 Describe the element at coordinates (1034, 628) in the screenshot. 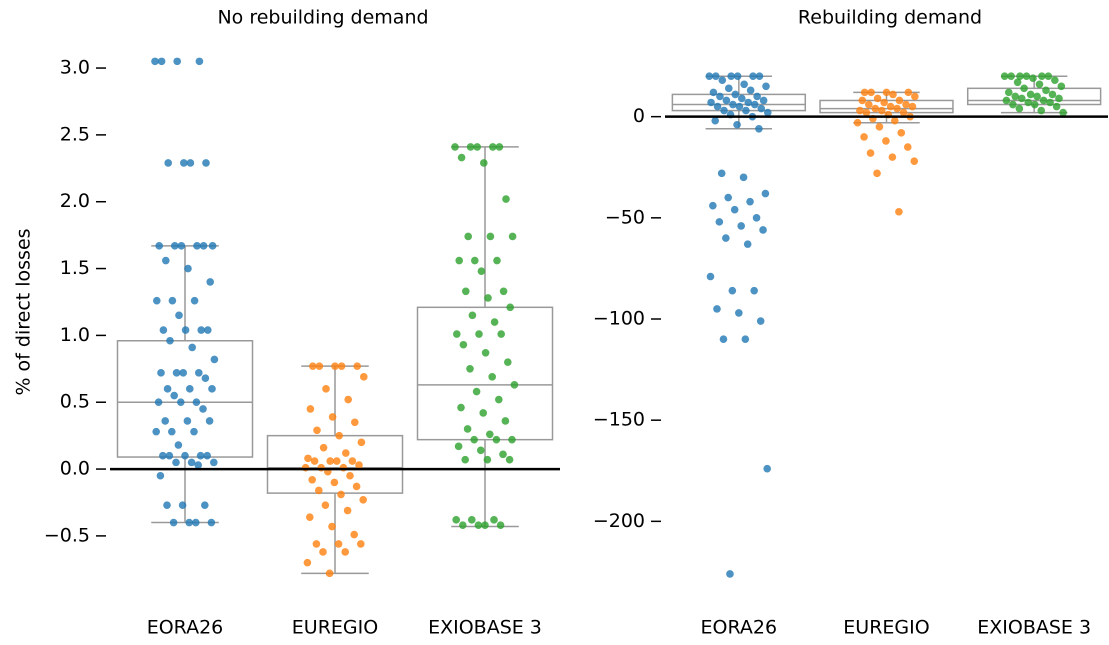

I see `x-tick-label: EXIOBASE 3` at that location.